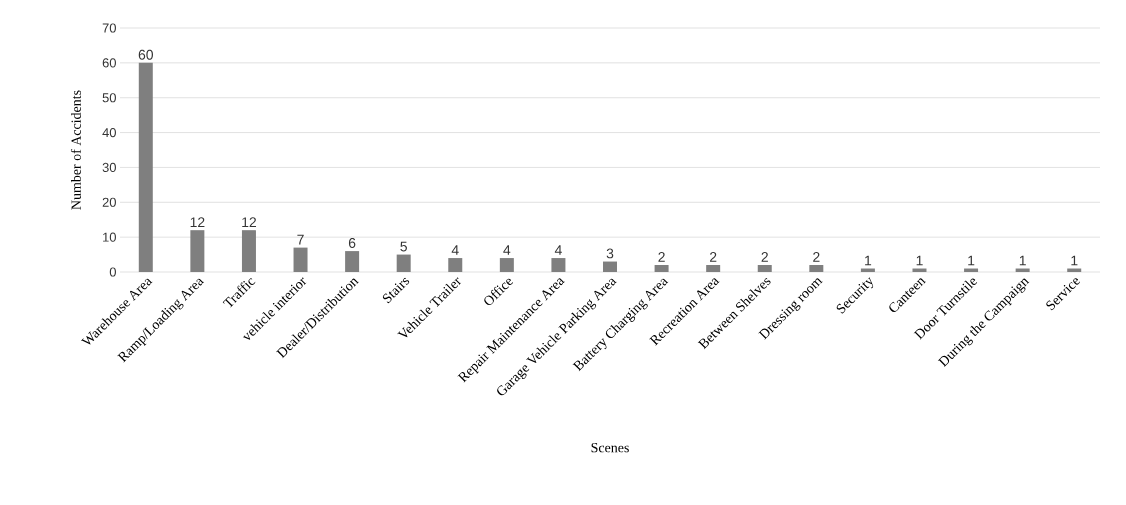  Describe the element at coordinates (109, 63) in the screenshot. I see `y-tick-label: 60` at that location.